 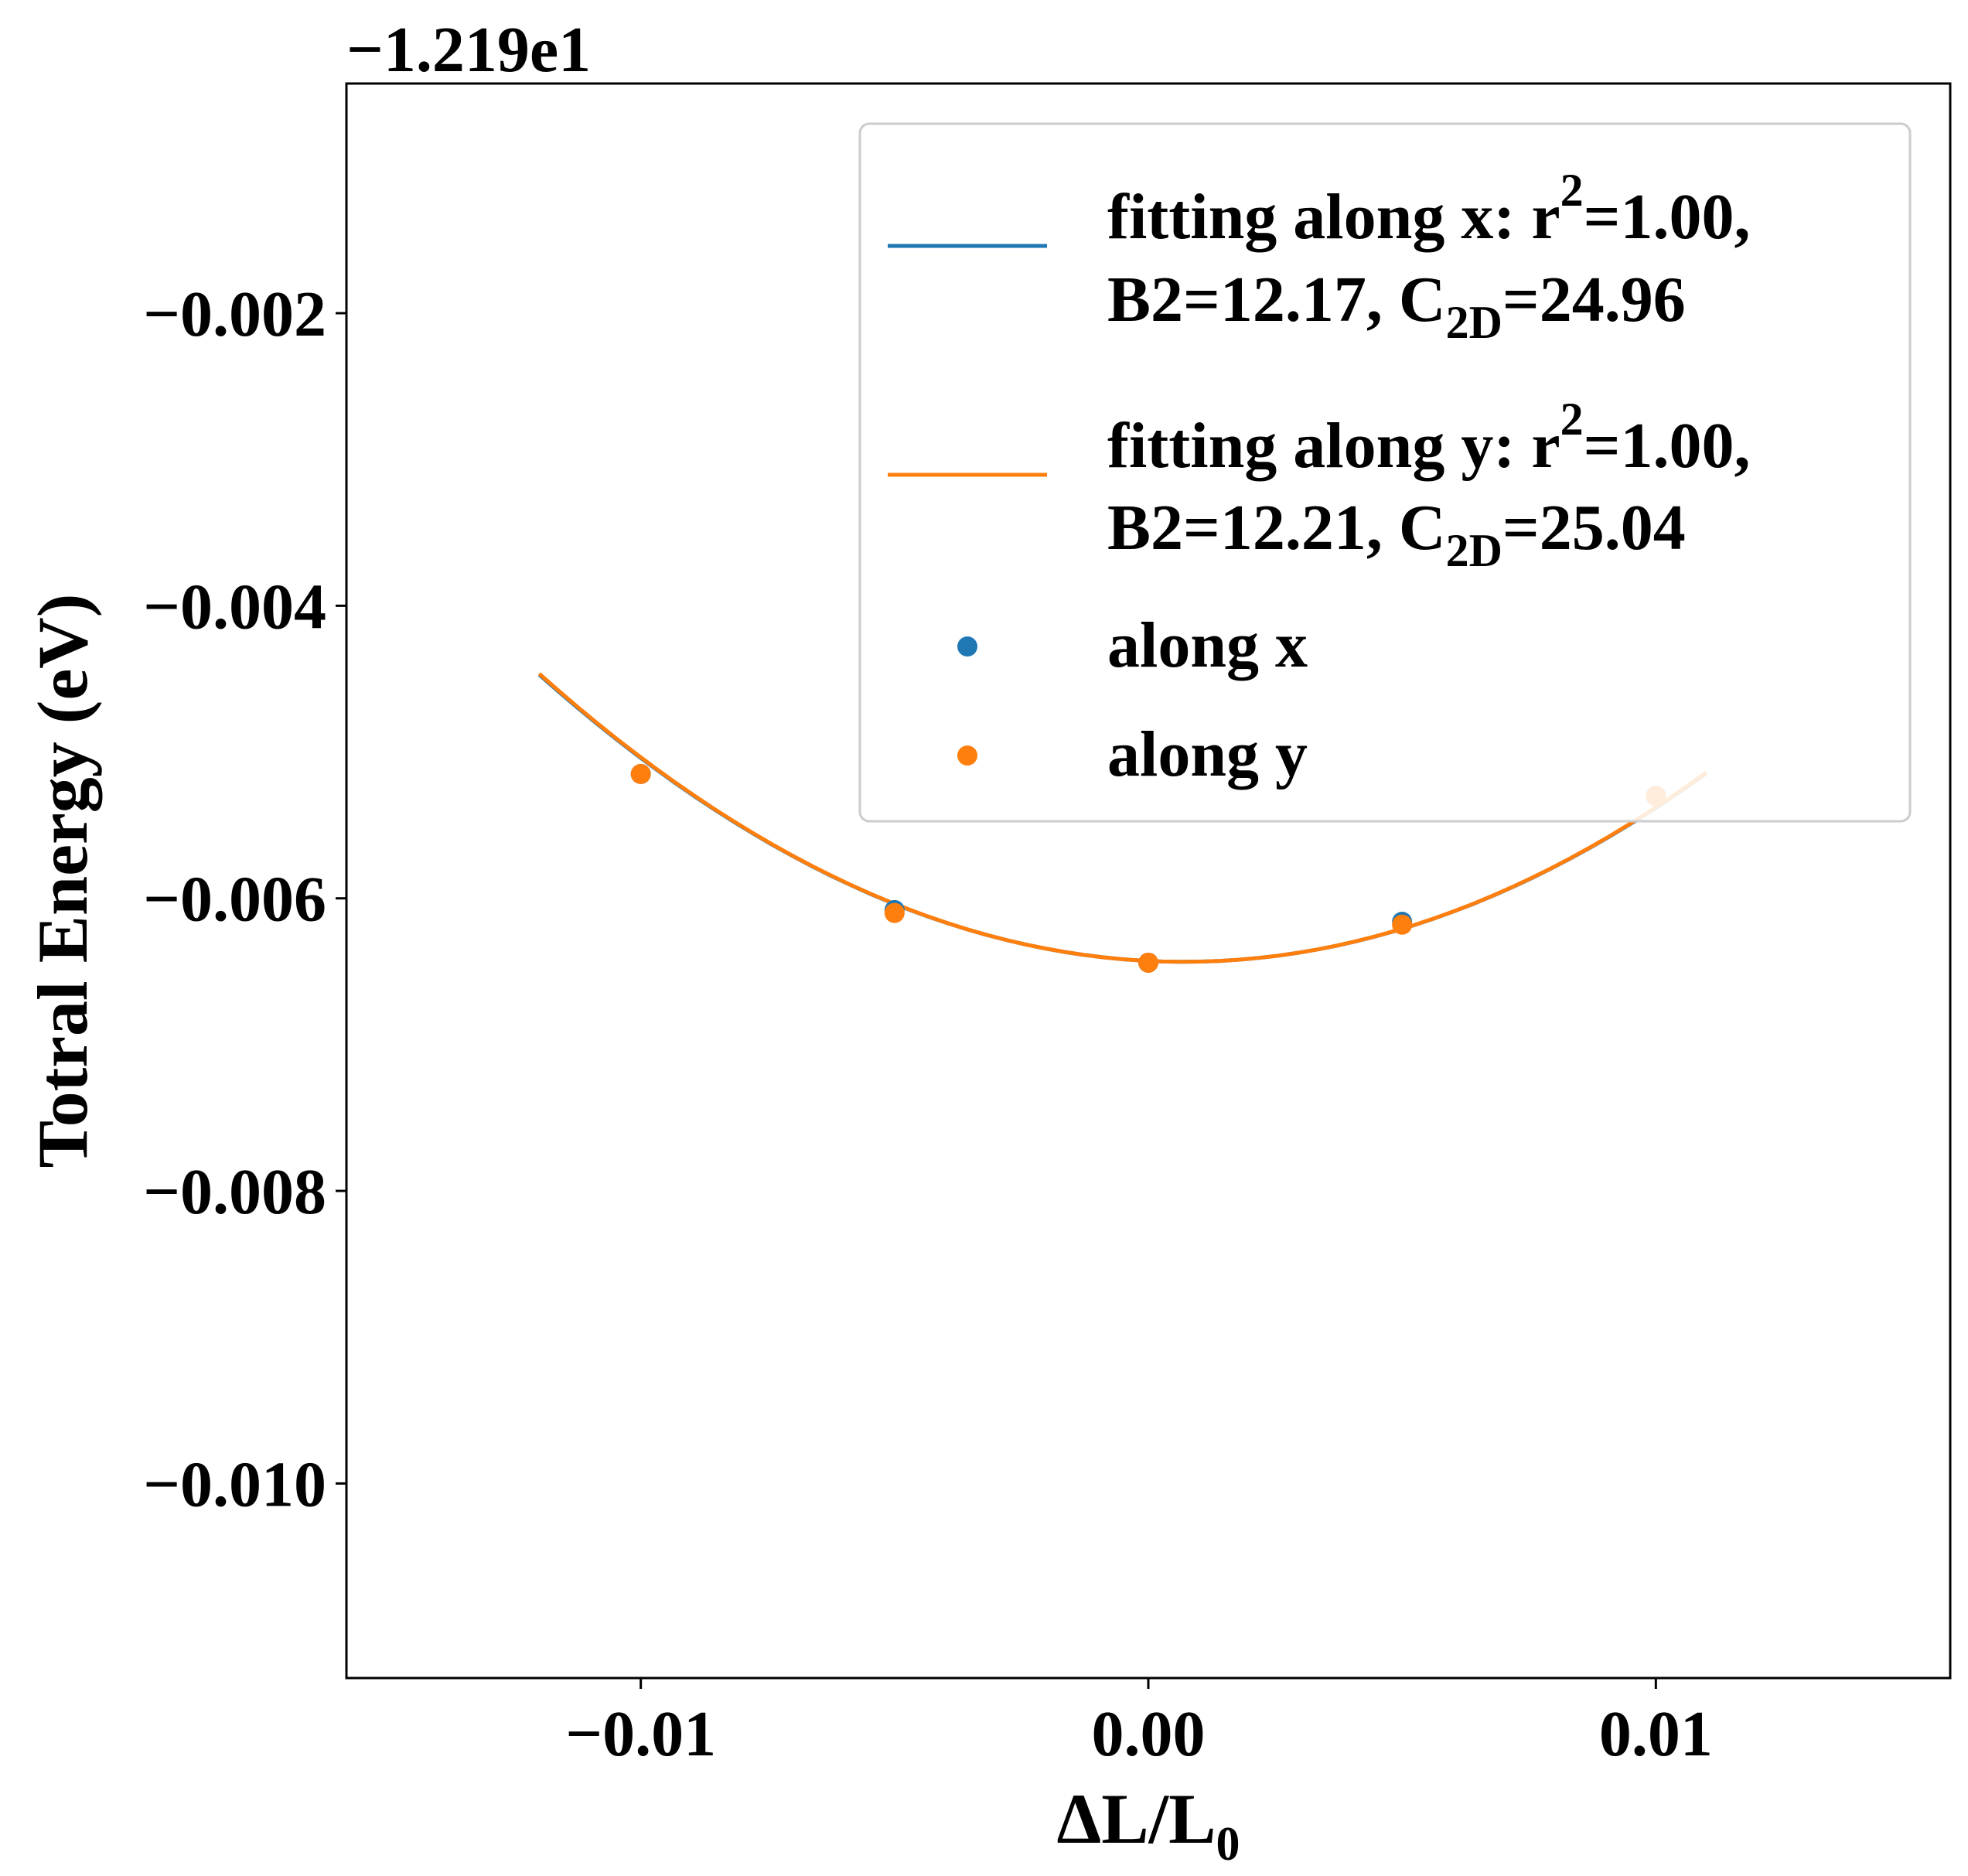 What do you see at coordinates (1208, 645) in the screenshot?
I see `legend-label-along-x: along x` at bounding box center [1208, 645].